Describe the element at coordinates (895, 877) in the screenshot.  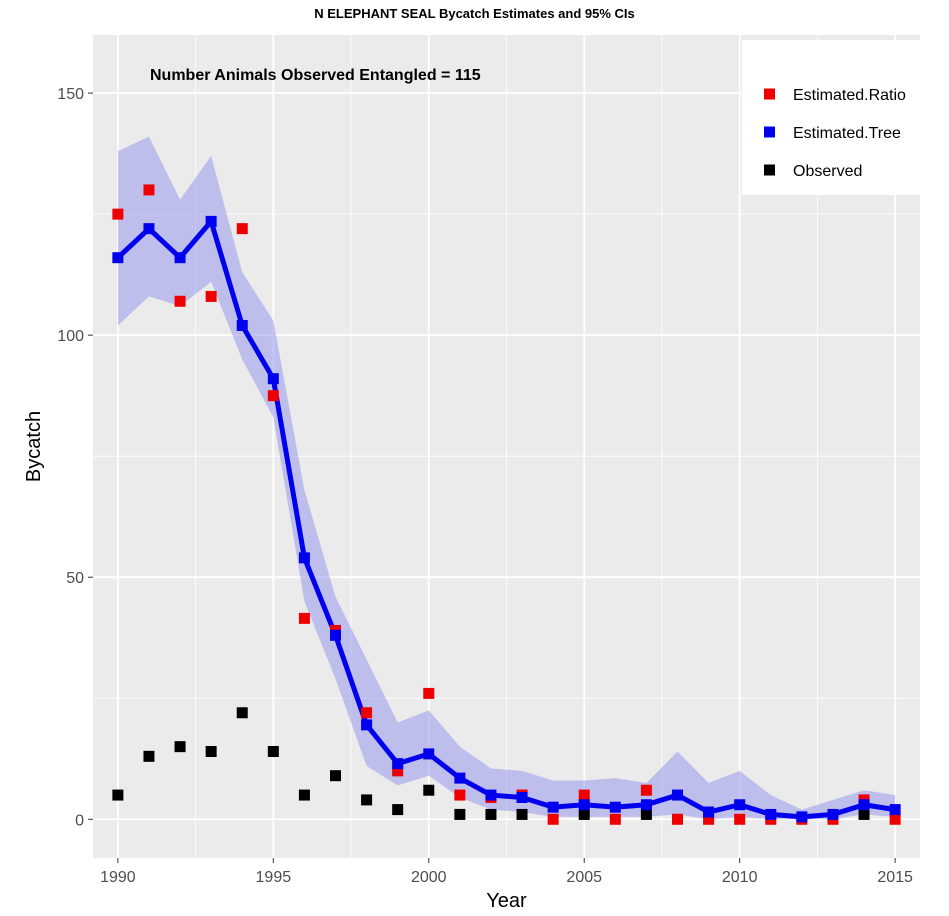
I see `x-tick-label: 2015` at that location.